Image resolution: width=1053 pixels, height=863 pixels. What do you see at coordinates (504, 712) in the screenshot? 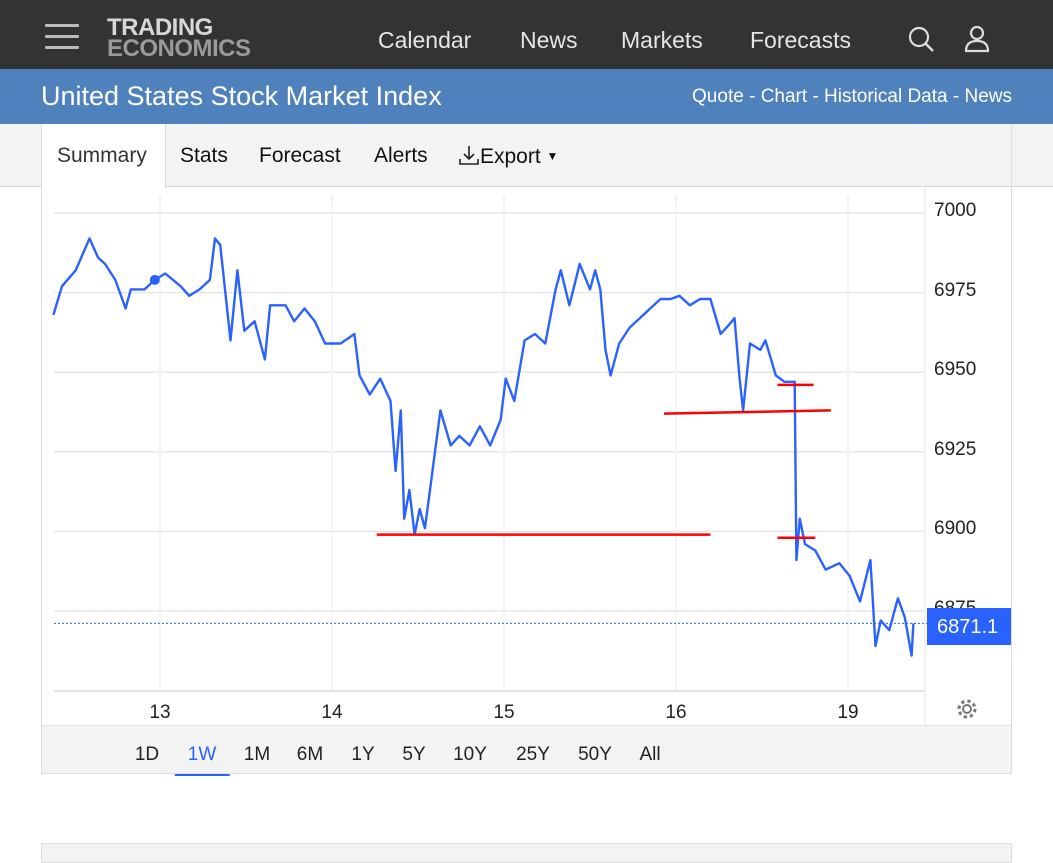
I see `x-tick-label: 15` at bounding box center [504, 712].